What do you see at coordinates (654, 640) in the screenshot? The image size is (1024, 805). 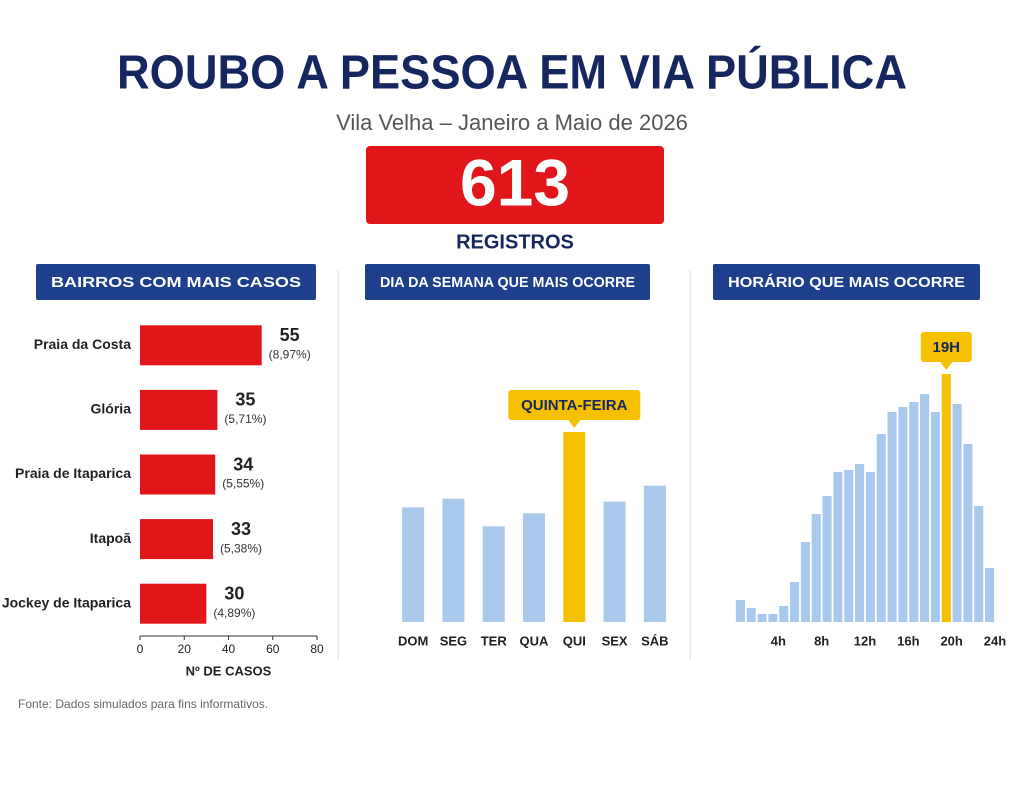 I see `x-tick-label: SÁB` at bounding box center [654, 640].